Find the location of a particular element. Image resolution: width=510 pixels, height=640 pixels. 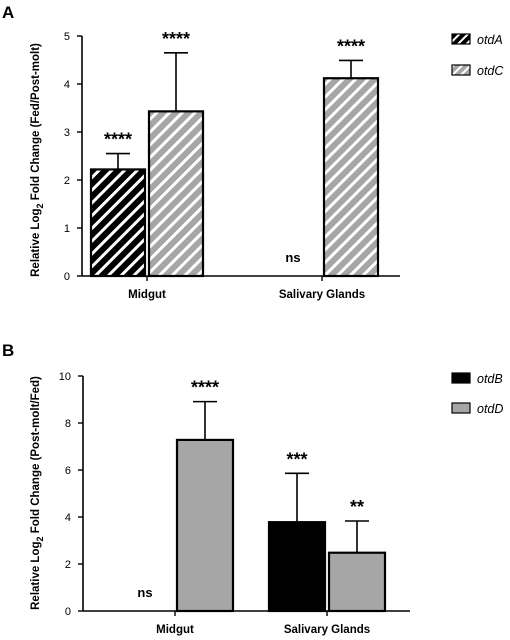

legend-label-otdC: otdC is located at coordinates (490, 71).